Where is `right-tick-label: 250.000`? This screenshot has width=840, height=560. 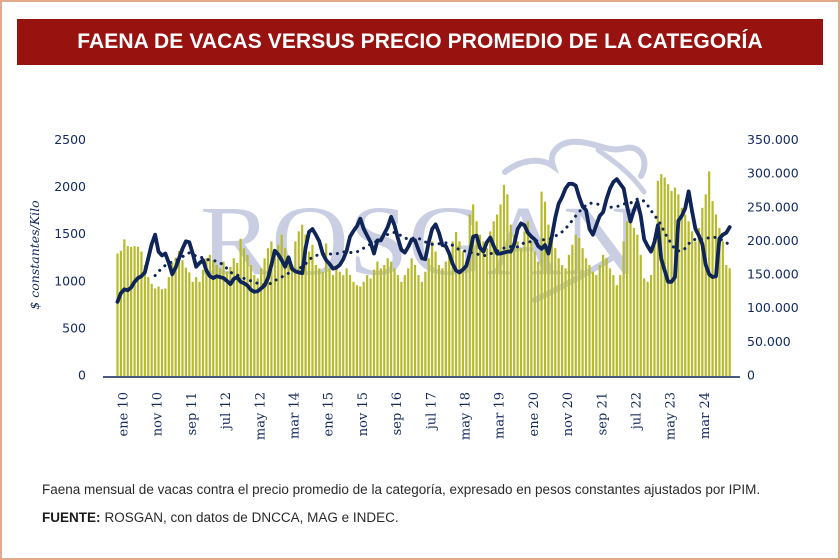 right-tick-label: 250.000 is located at coordinates (773, 206).